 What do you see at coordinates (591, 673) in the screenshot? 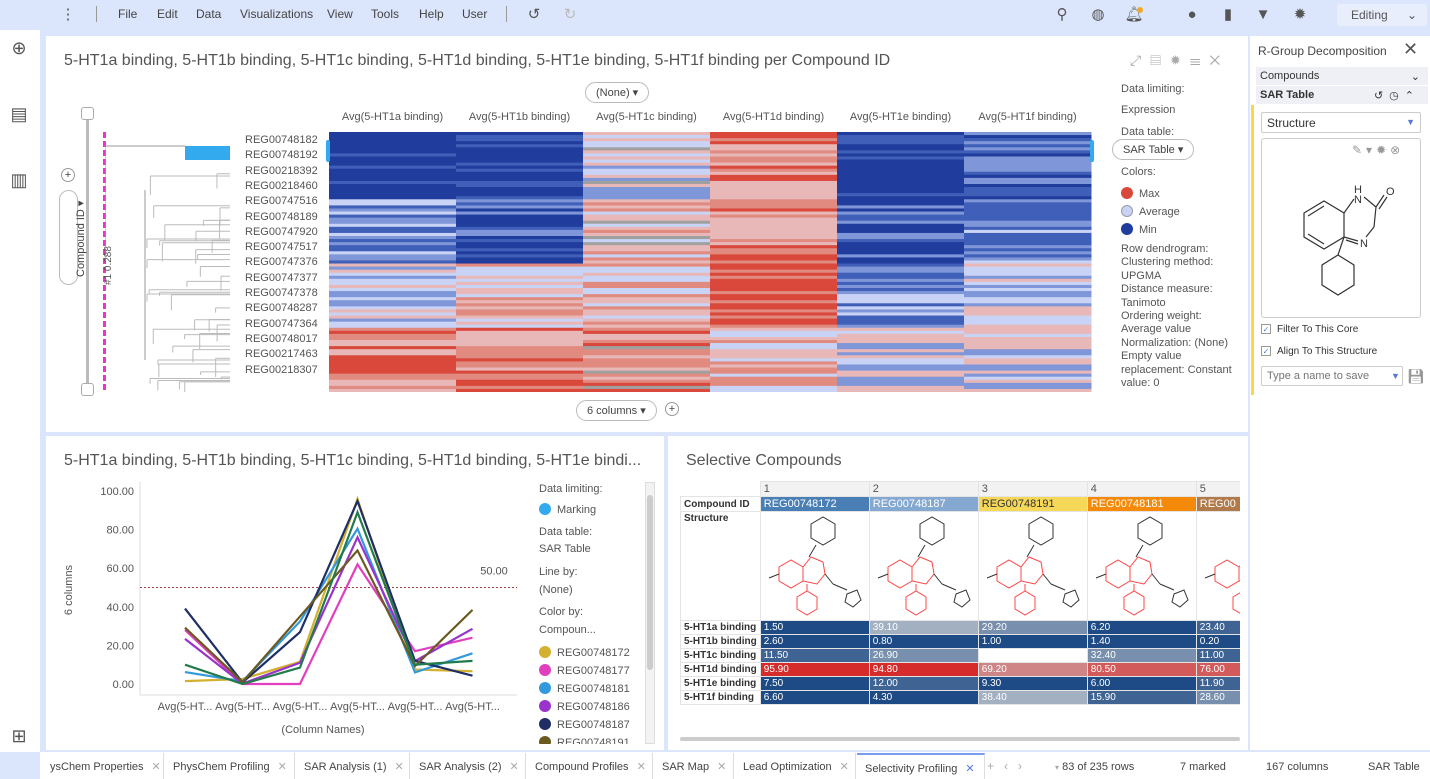
I see `legend-item: REG00748177` at bounding box center [591, 673].